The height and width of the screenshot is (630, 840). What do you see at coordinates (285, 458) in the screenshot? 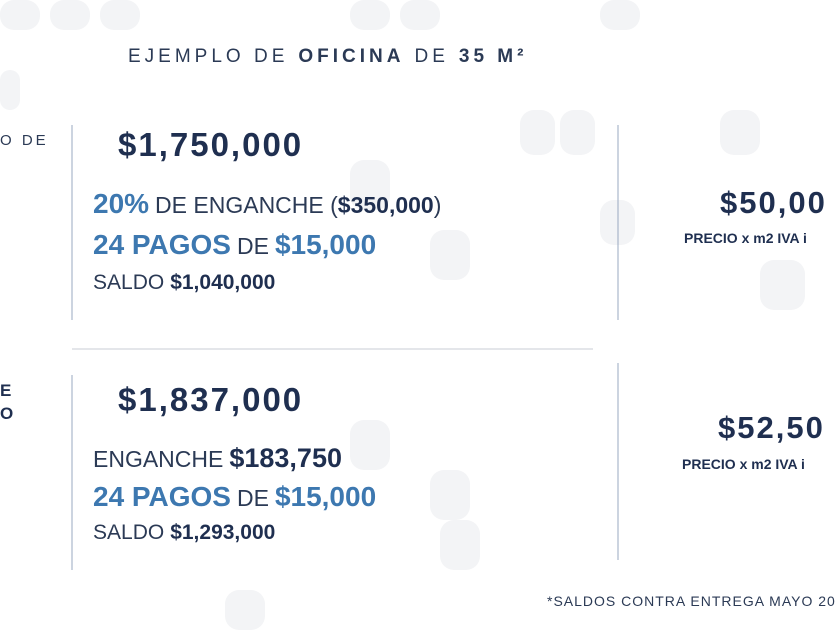
I see `text-segment: $183,750` at bounding box center [285, 458].